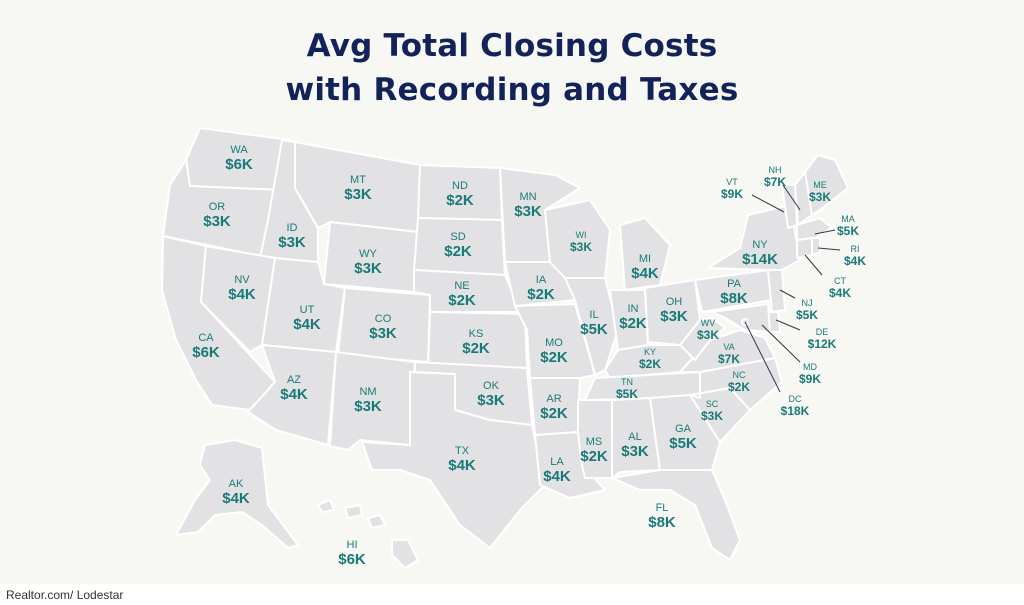  I want to click on state-abbr-az: AZ, so click(294, 380).